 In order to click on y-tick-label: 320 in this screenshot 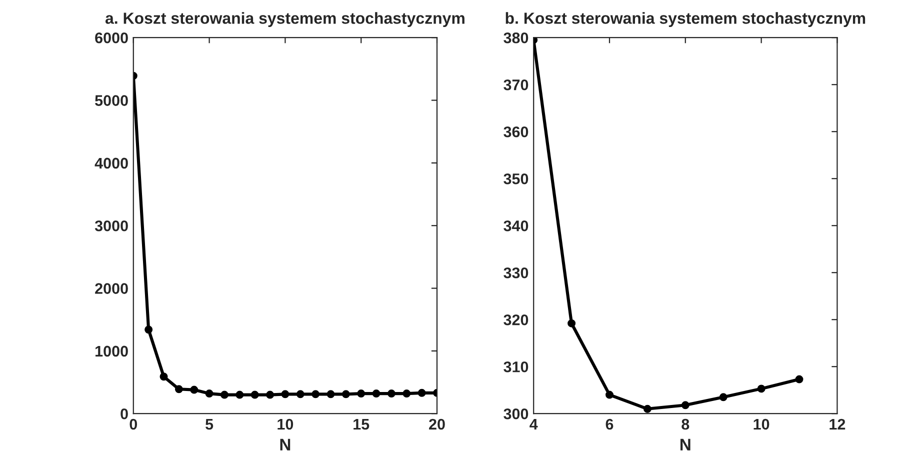, I will do `click(516, 320)`.